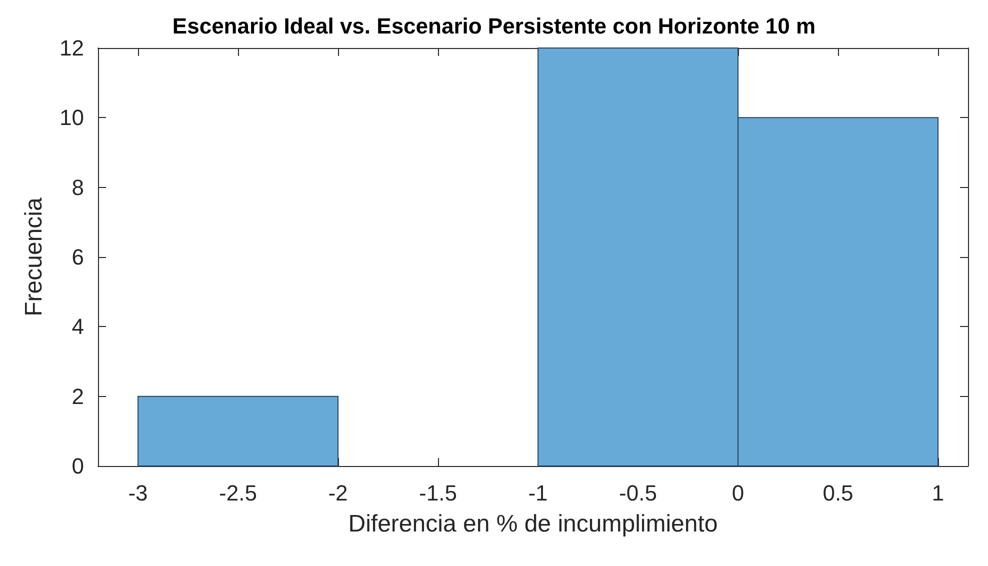 This screenshot has width=988, height=566. What do you see at coordinates (138, 493) in the screenshot?
I see `x-tick-label: -3` at bounding box center [138, 493].